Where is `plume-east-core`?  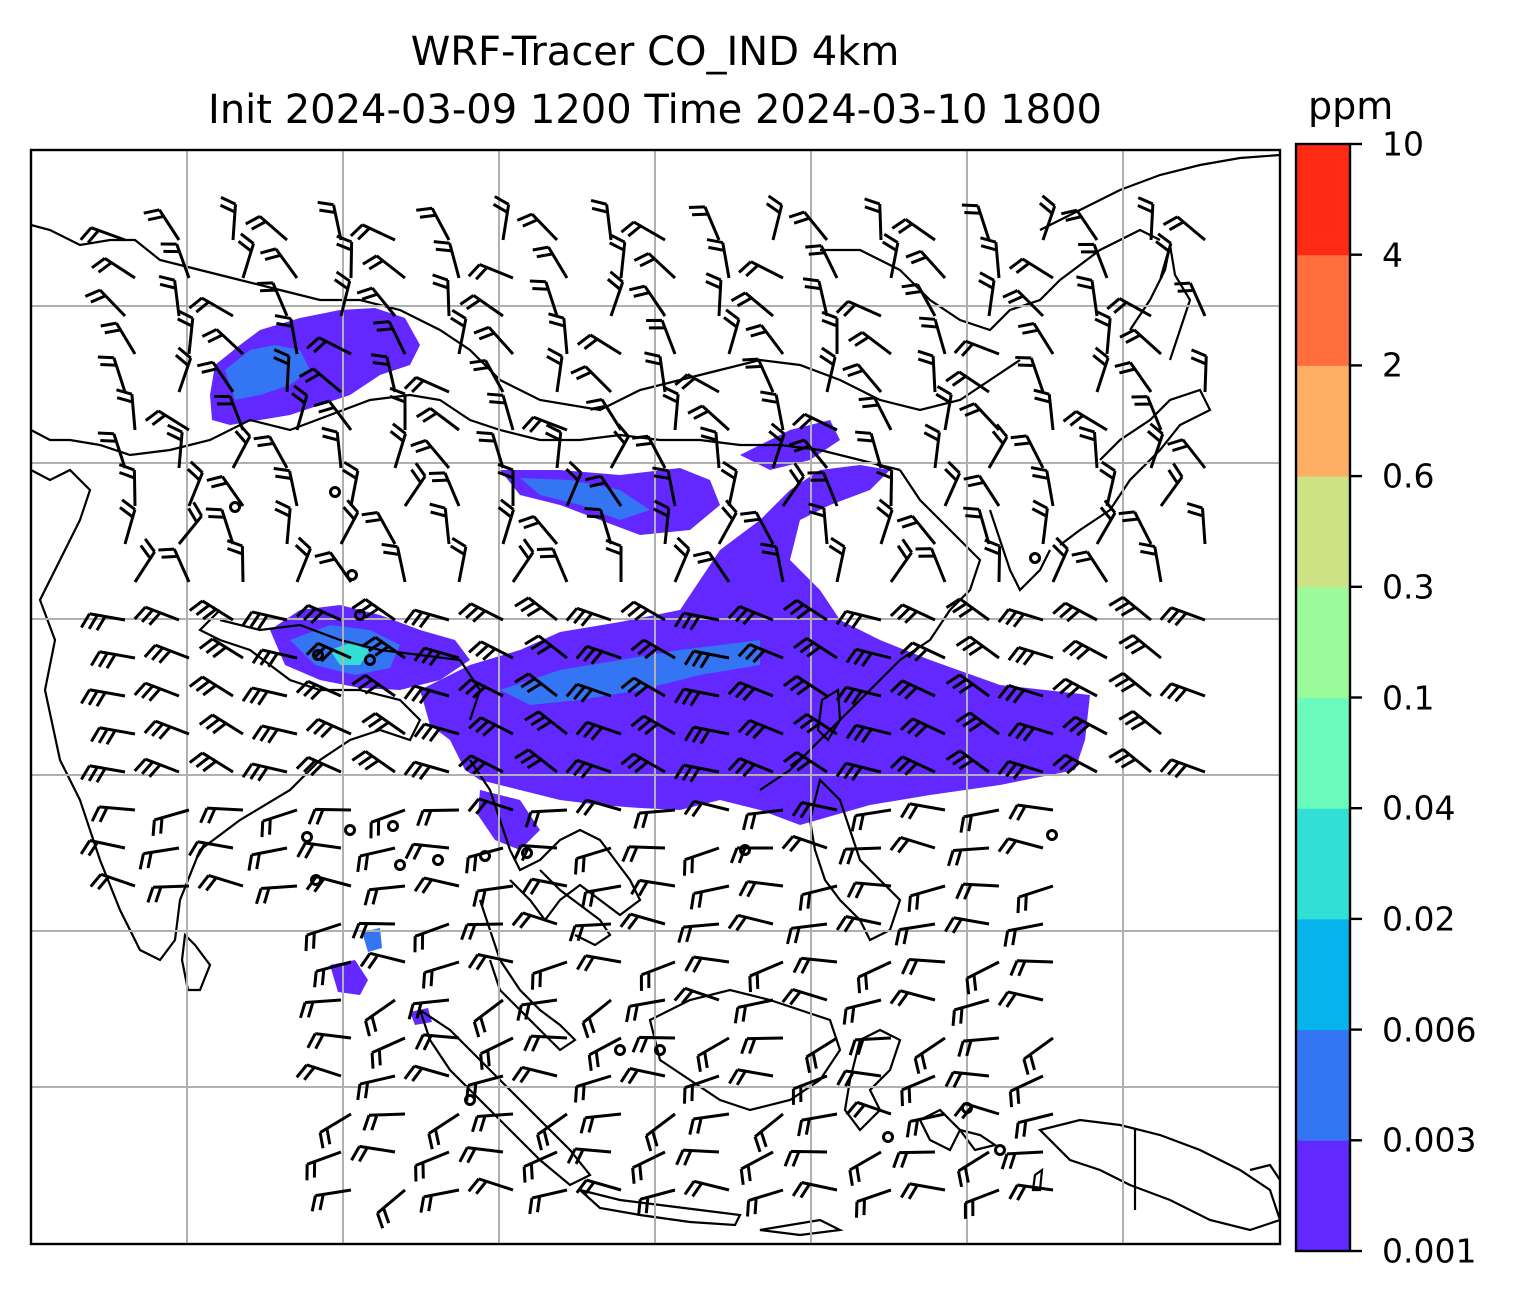 plume-east-core is located at coordinates (630, 672).